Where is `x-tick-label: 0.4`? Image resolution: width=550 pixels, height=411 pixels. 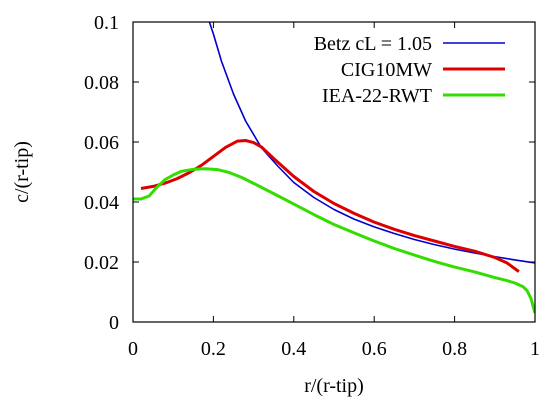
x-tick-label: 0.4 is located at coordinates (293, 349).